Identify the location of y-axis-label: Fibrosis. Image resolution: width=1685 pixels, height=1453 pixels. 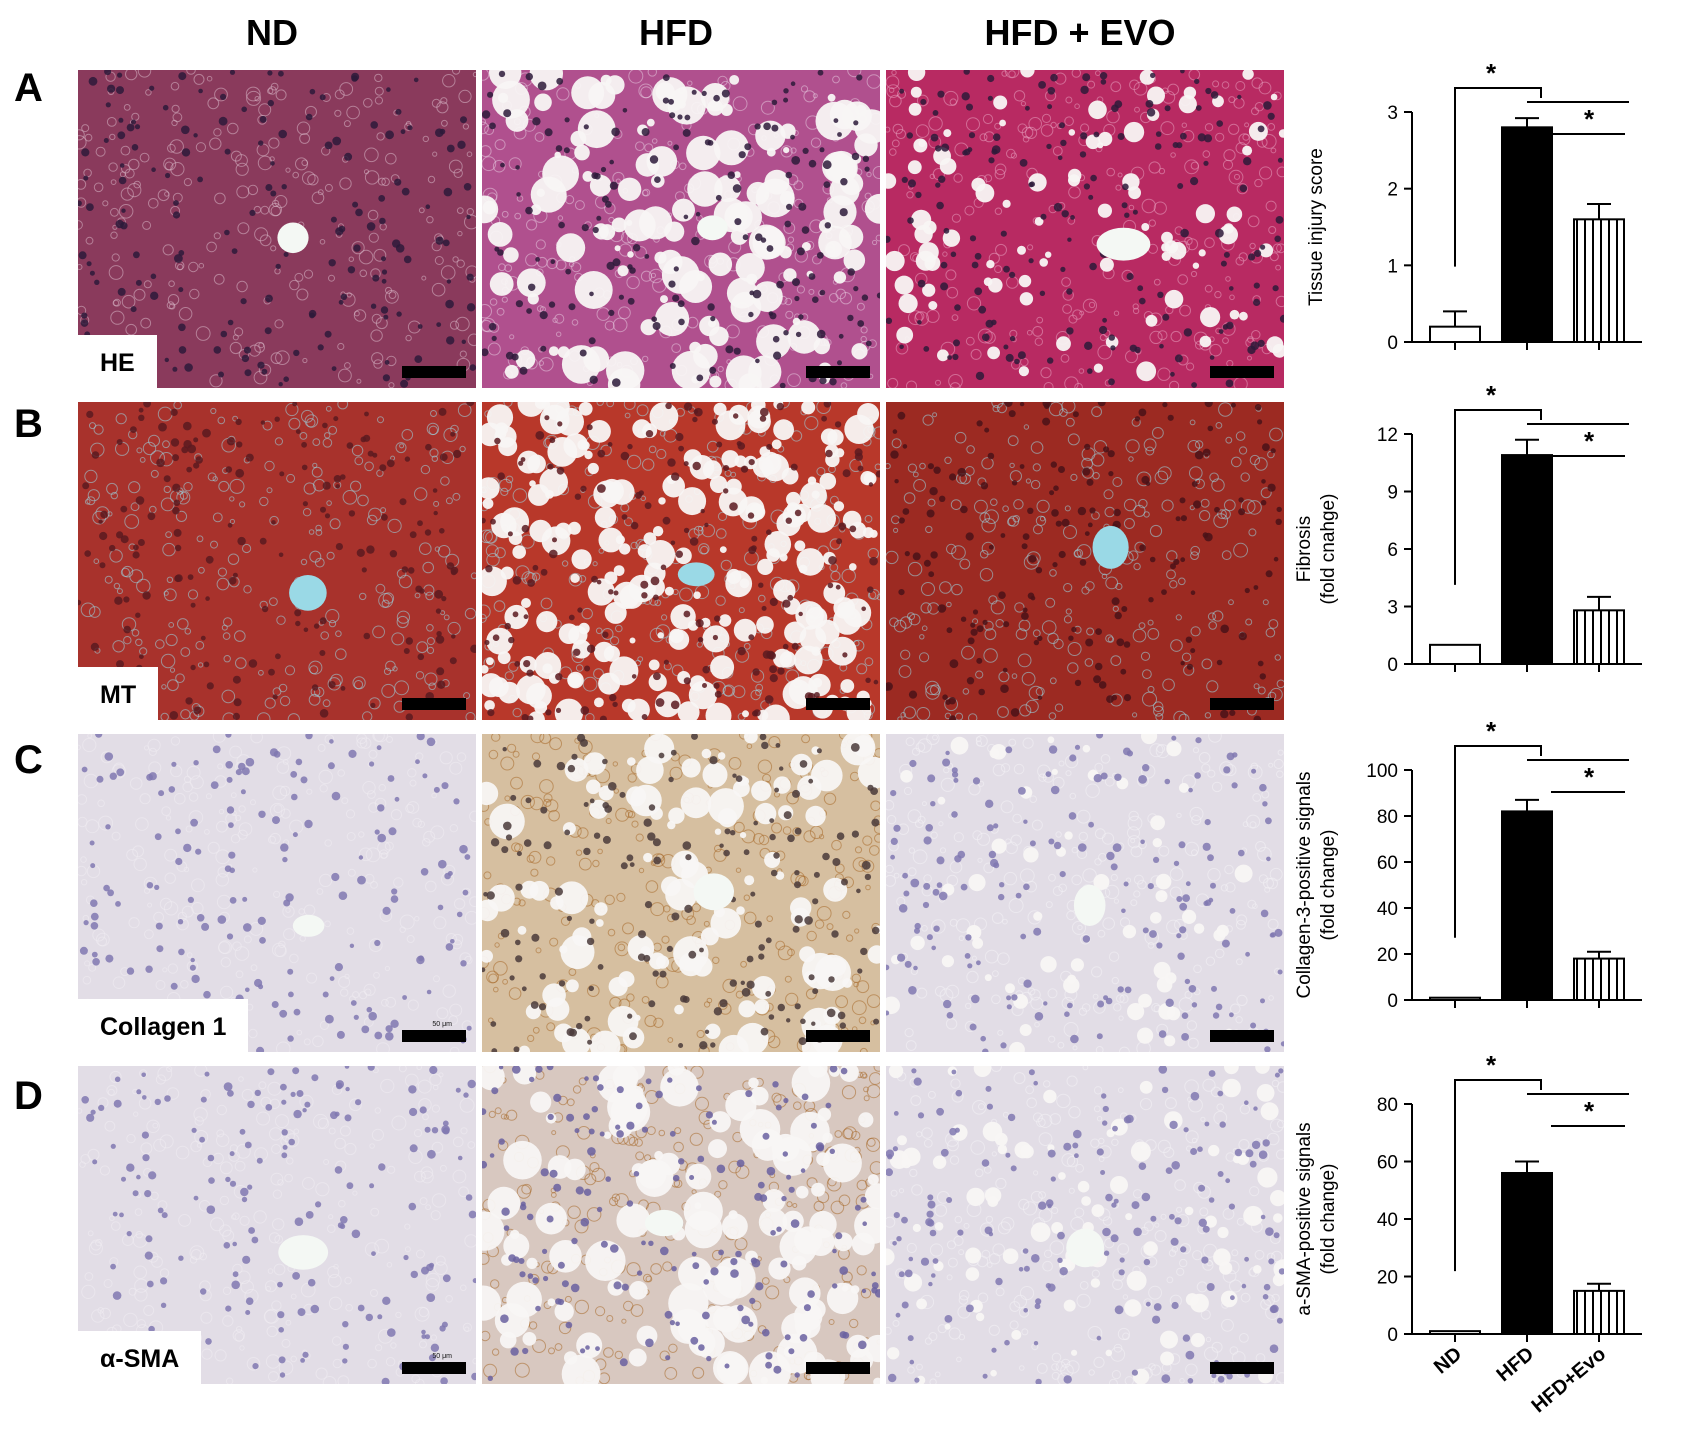
(1304, 549).